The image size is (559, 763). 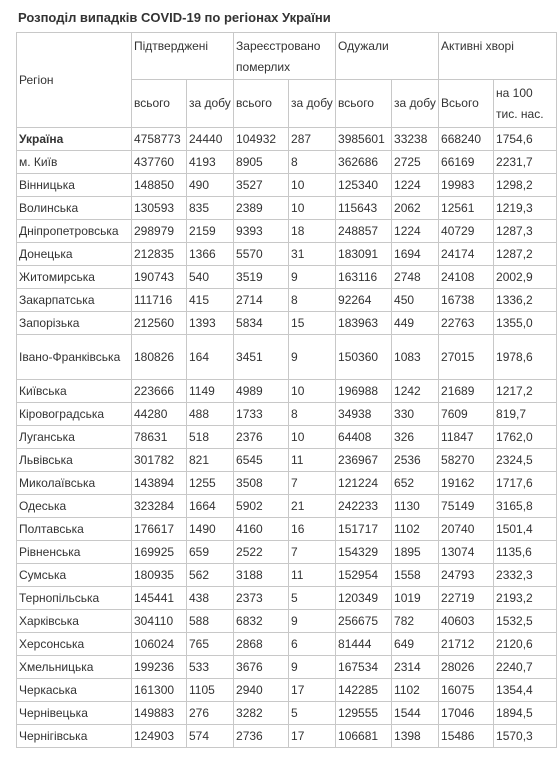 What do you see at coordinates (210, 713) in the screenshot?
I see `cell-confirmed-per-day: 276` at bounding box center [210, 713].